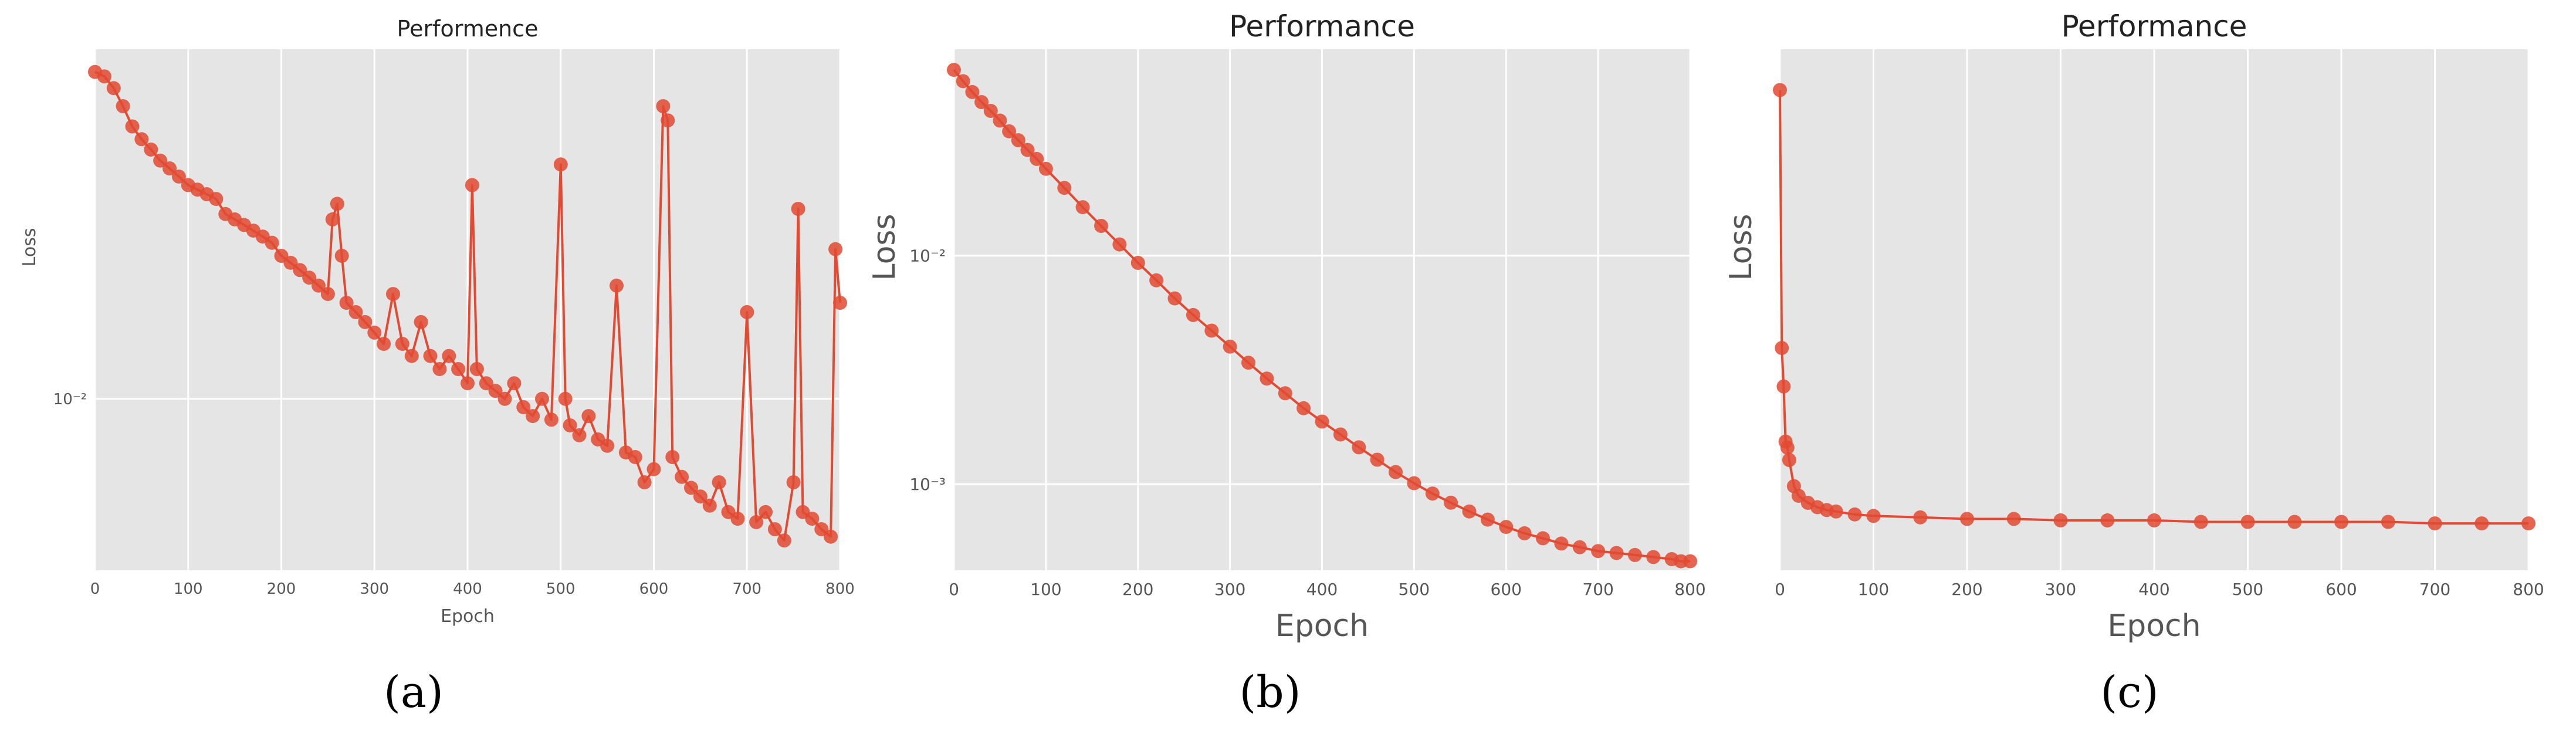 The height and width of the screenshot is (734, 2576). I want to click on x-tick-label: 200, so click(1966, 589).